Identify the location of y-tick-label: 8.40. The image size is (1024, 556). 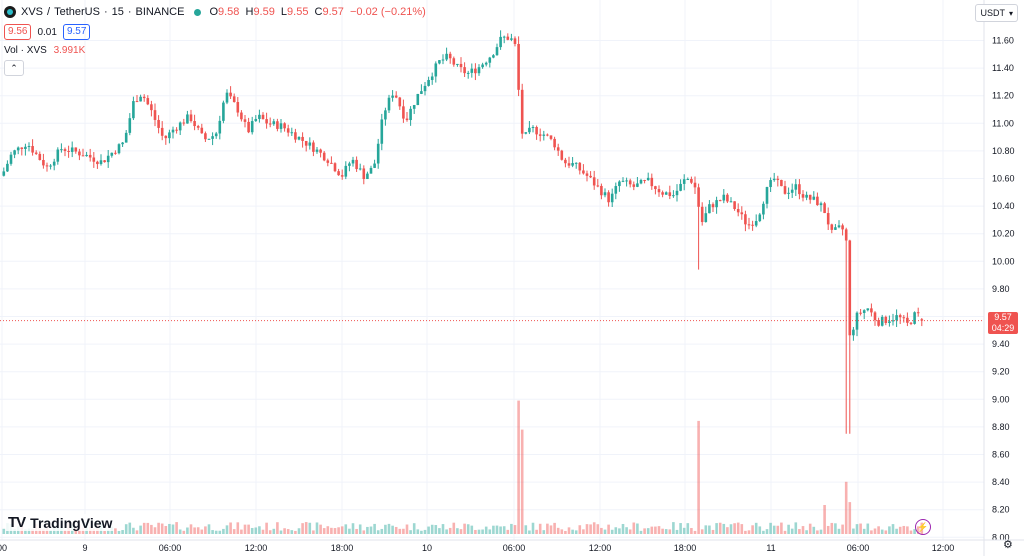
(1001, 482).